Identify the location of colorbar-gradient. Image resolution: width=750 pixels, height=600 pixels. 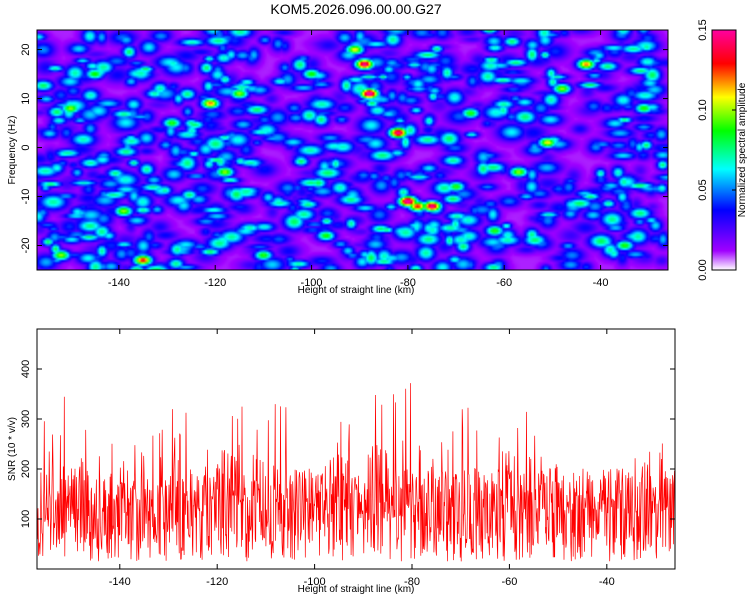
(724, 150).